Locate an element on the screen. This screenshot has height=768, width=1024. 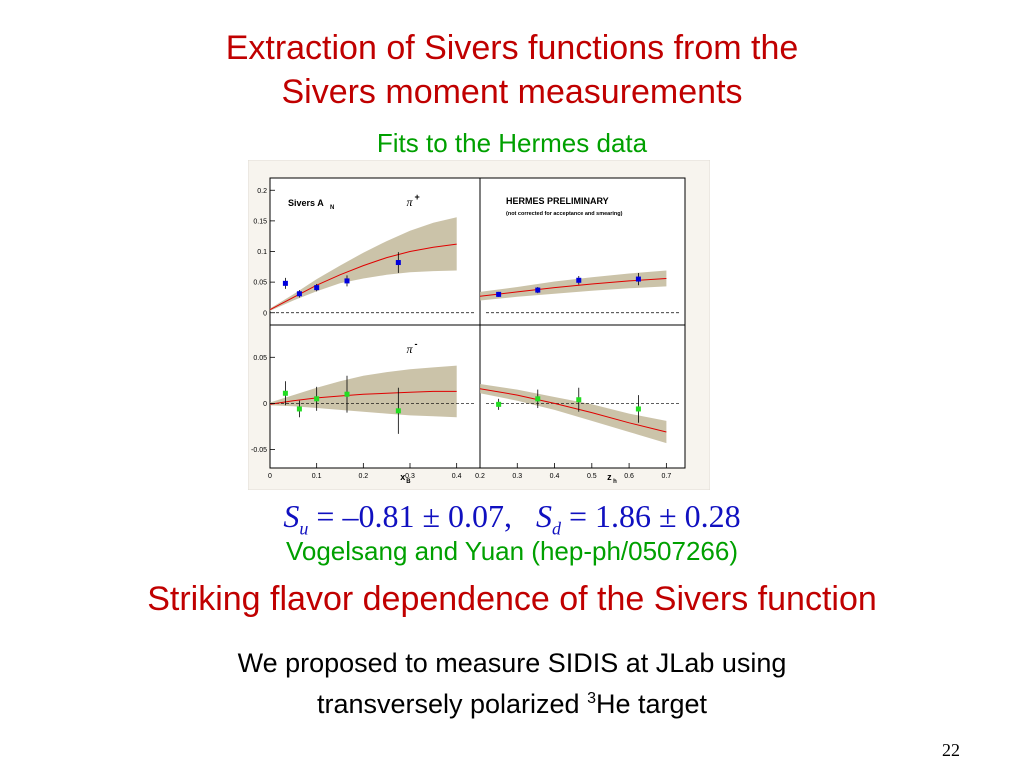
slide-title-line-1: Extraction of Sivers functions from the is located at coordinates (512, 48).